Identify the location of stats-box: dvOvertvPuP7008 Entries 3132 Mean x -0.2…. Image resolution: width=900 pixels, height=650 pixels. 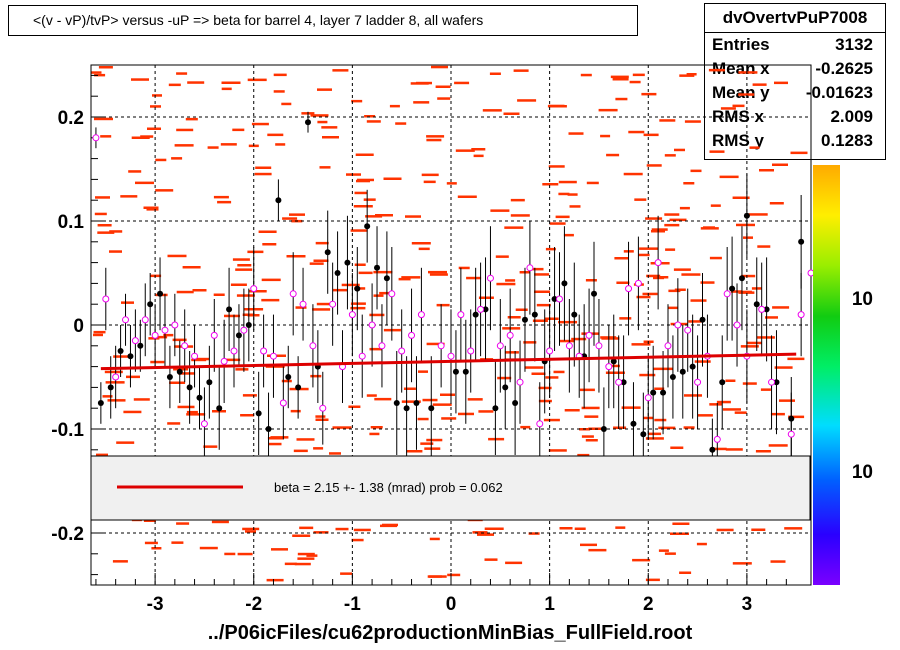
(795, 81).